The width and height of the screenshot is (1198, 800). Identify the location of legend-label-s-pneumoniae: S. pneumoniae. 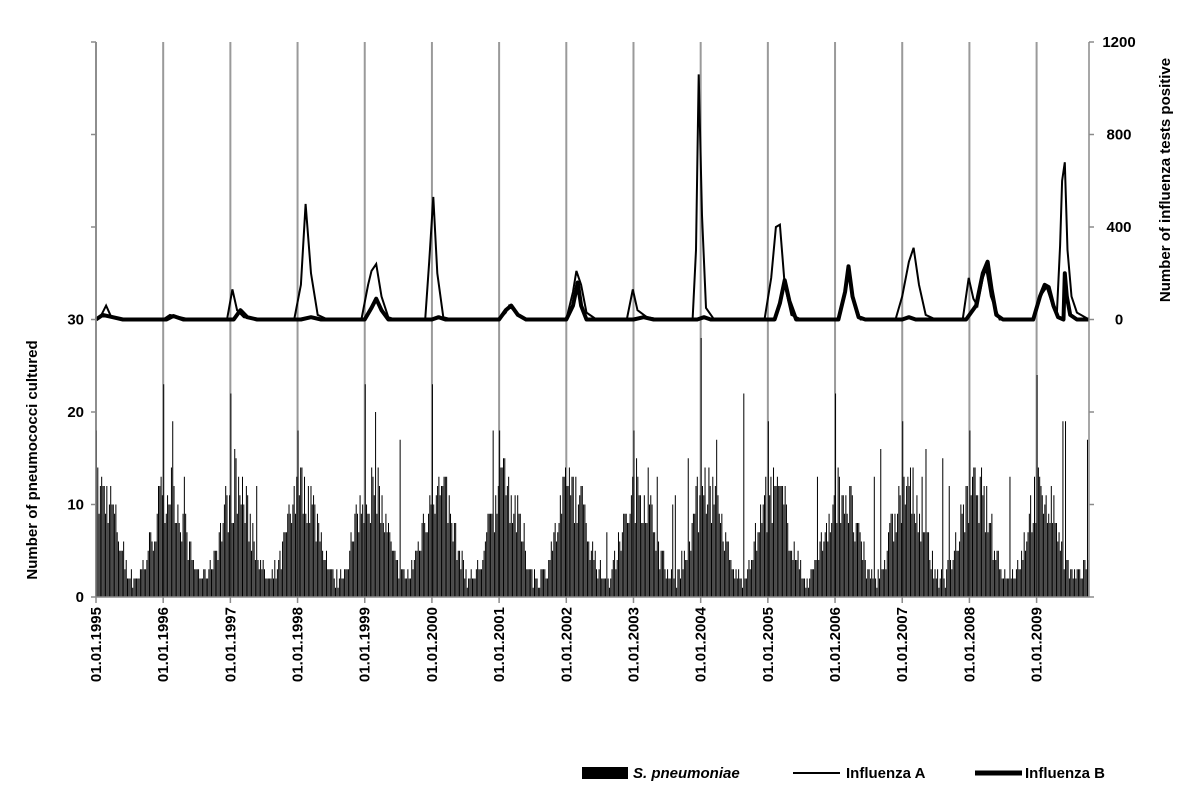
(686, 773).